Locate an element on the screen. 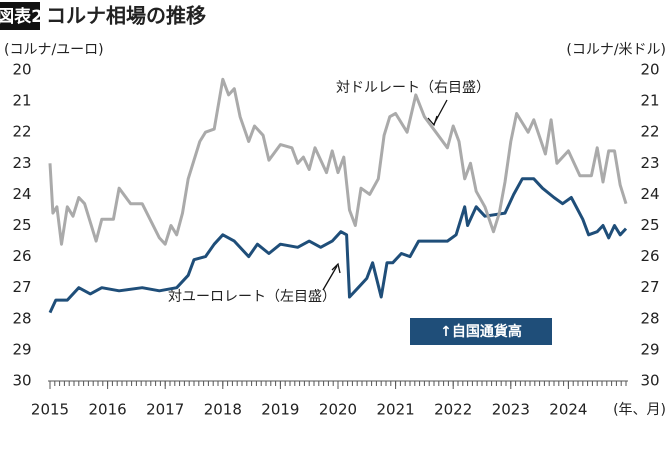 This screenshot has height=458, width=670. title-badge: 図表2 is located at coordinates (21, 16).